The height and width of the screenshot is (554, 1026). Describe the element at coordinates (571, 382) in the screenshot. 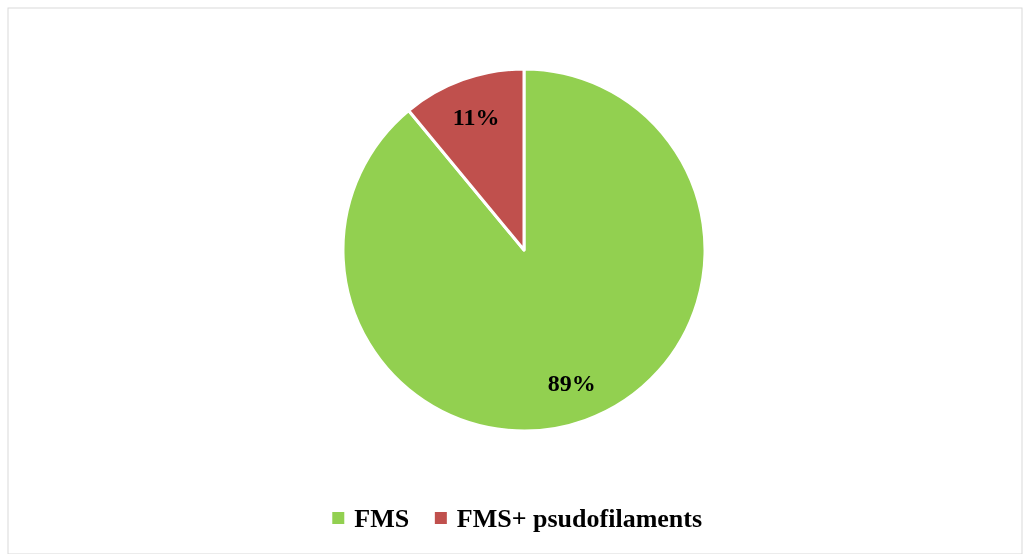

I see `data-label: 89%` at that location.